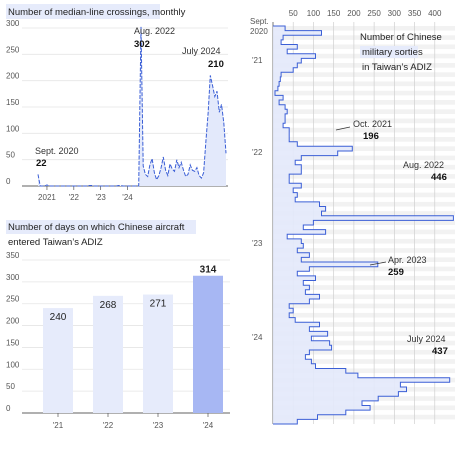 The width and height of the screenshot is (468, 450). Describe the element at coordinates (55, 242) in the screenshot. I see `chart2-title-line2: entered Taiwan’s ADIZ` at that location.